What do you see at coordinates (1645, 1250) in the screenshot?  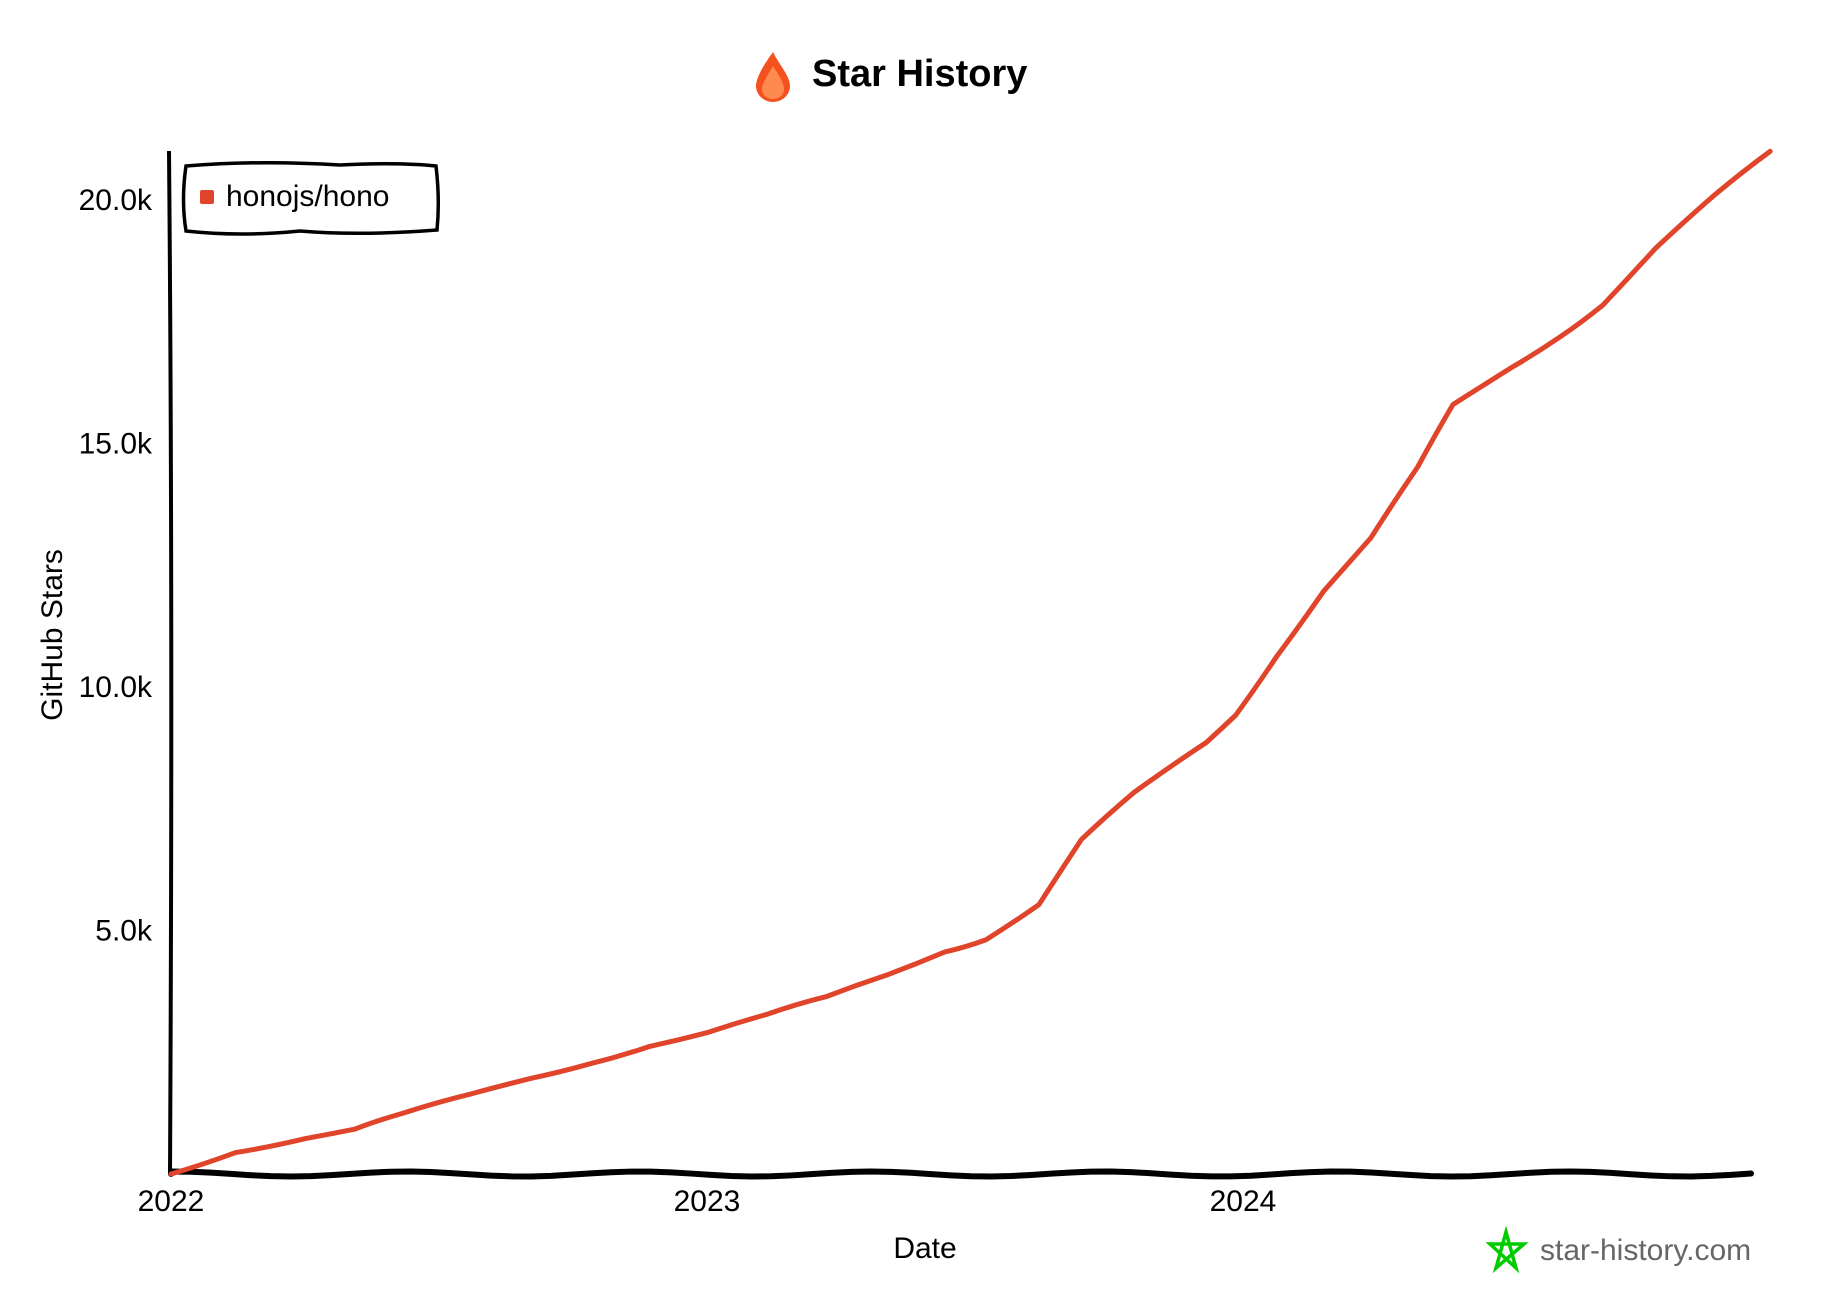 I see `watermark-text: star-history.com` at bounding box center [1645, 1250].